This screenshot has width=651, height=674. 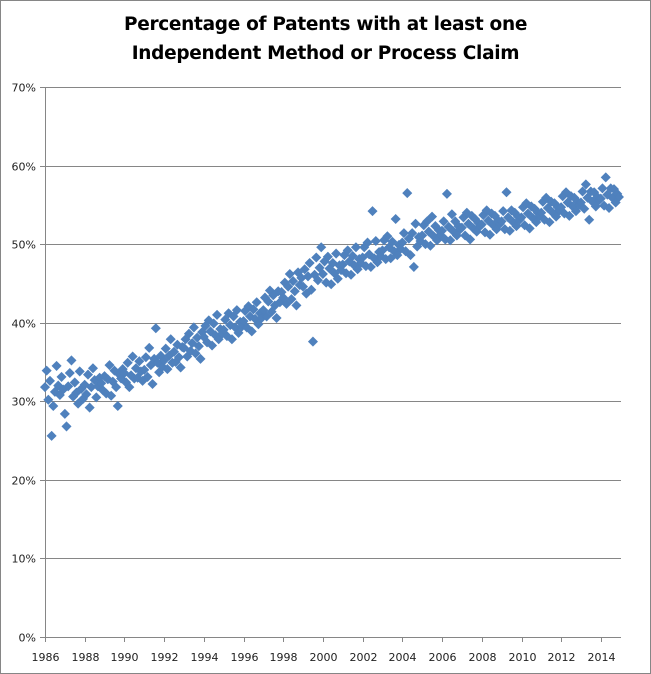 What do you see at coordinates (325, 24) in the screenshot?
I see `chart-title-line-1: Percentage of Patents with at least one` at bounding box center [325, 24].